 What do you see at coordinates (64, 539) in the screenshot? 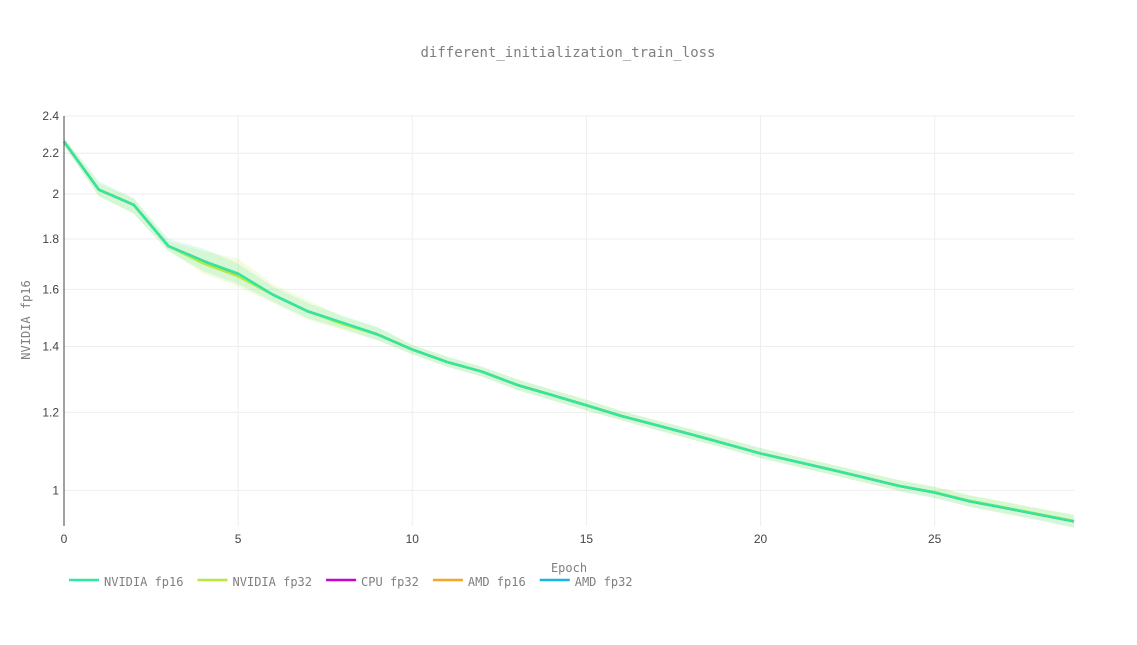
I see `x-tick-label: 0` at bounding box center [64, 539].